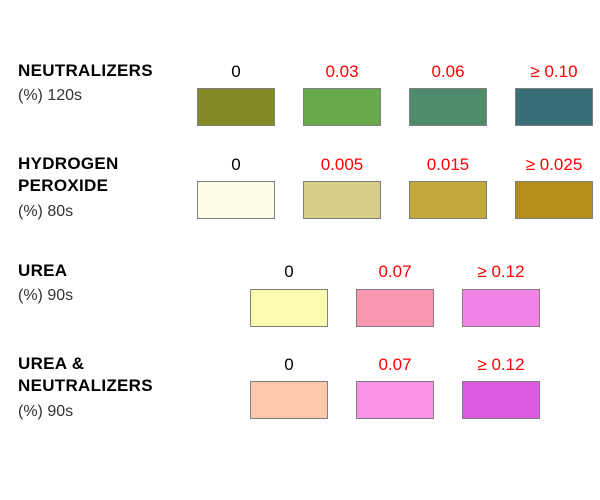 Image resolution: width=600 pixels, height=500 pixels. I want to click on title-line: UREA &, so click(51, 363).